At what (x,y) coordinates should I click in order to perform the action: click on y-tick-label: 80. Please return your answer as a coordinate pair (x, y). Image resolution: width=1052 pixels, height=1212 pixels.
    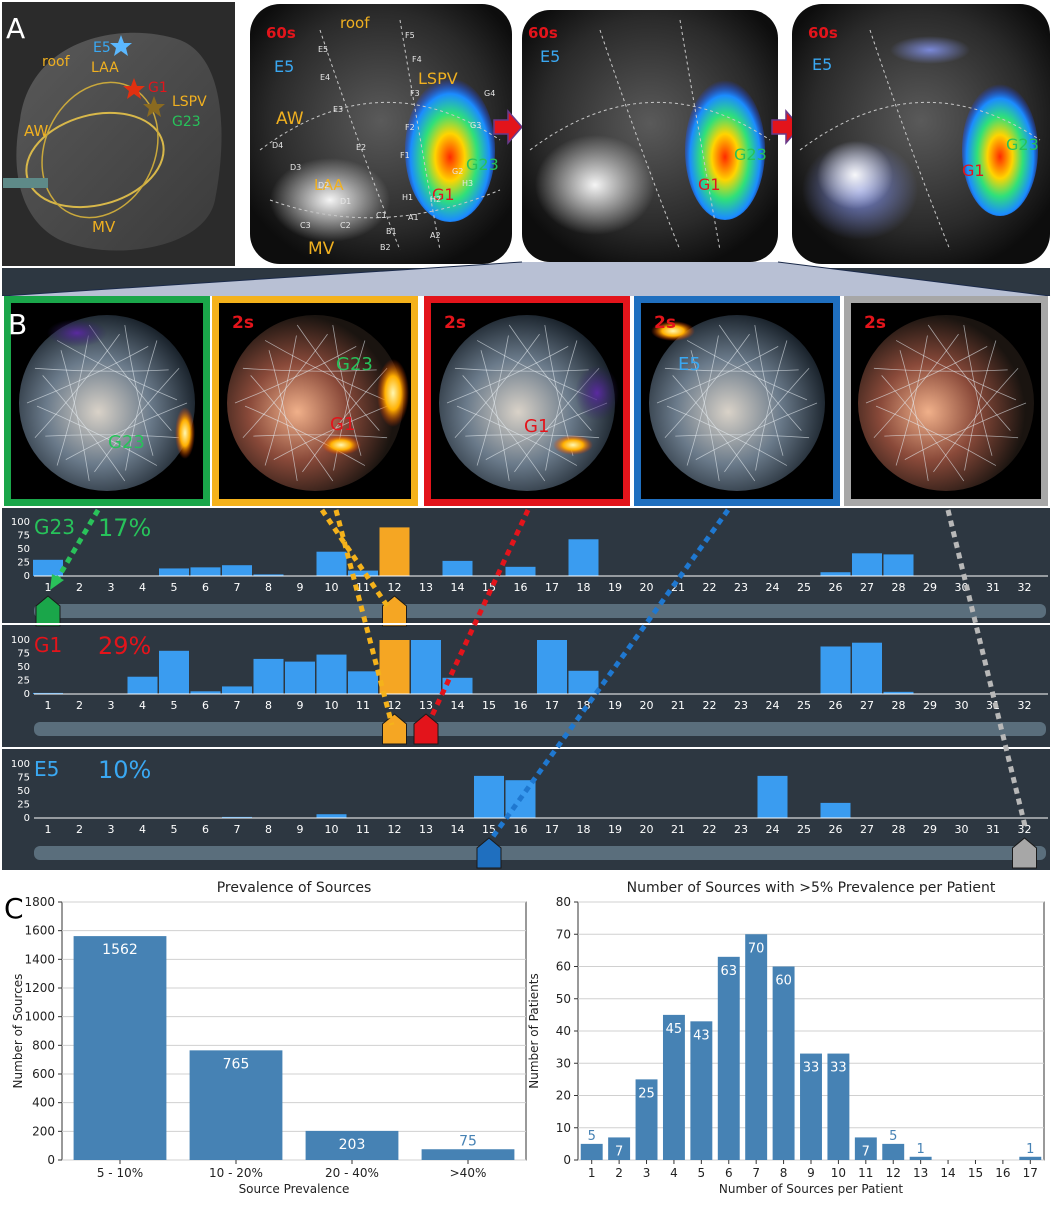
    Looking at the image, I should click on (563, 902).